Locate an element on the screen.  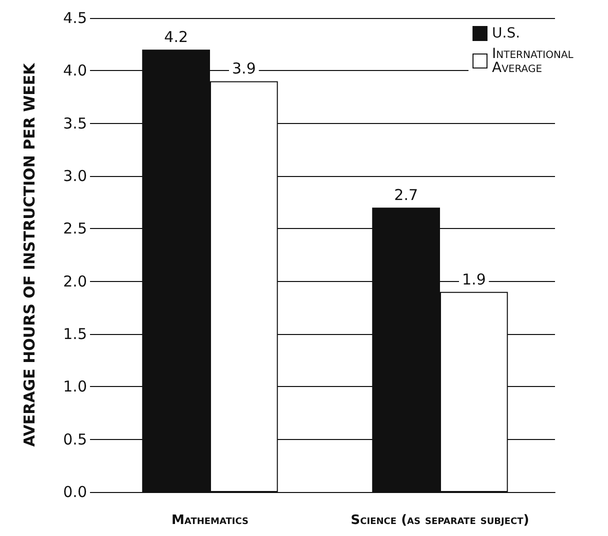
y-tick-label: 4.5 is located at coordinates (75, 18).